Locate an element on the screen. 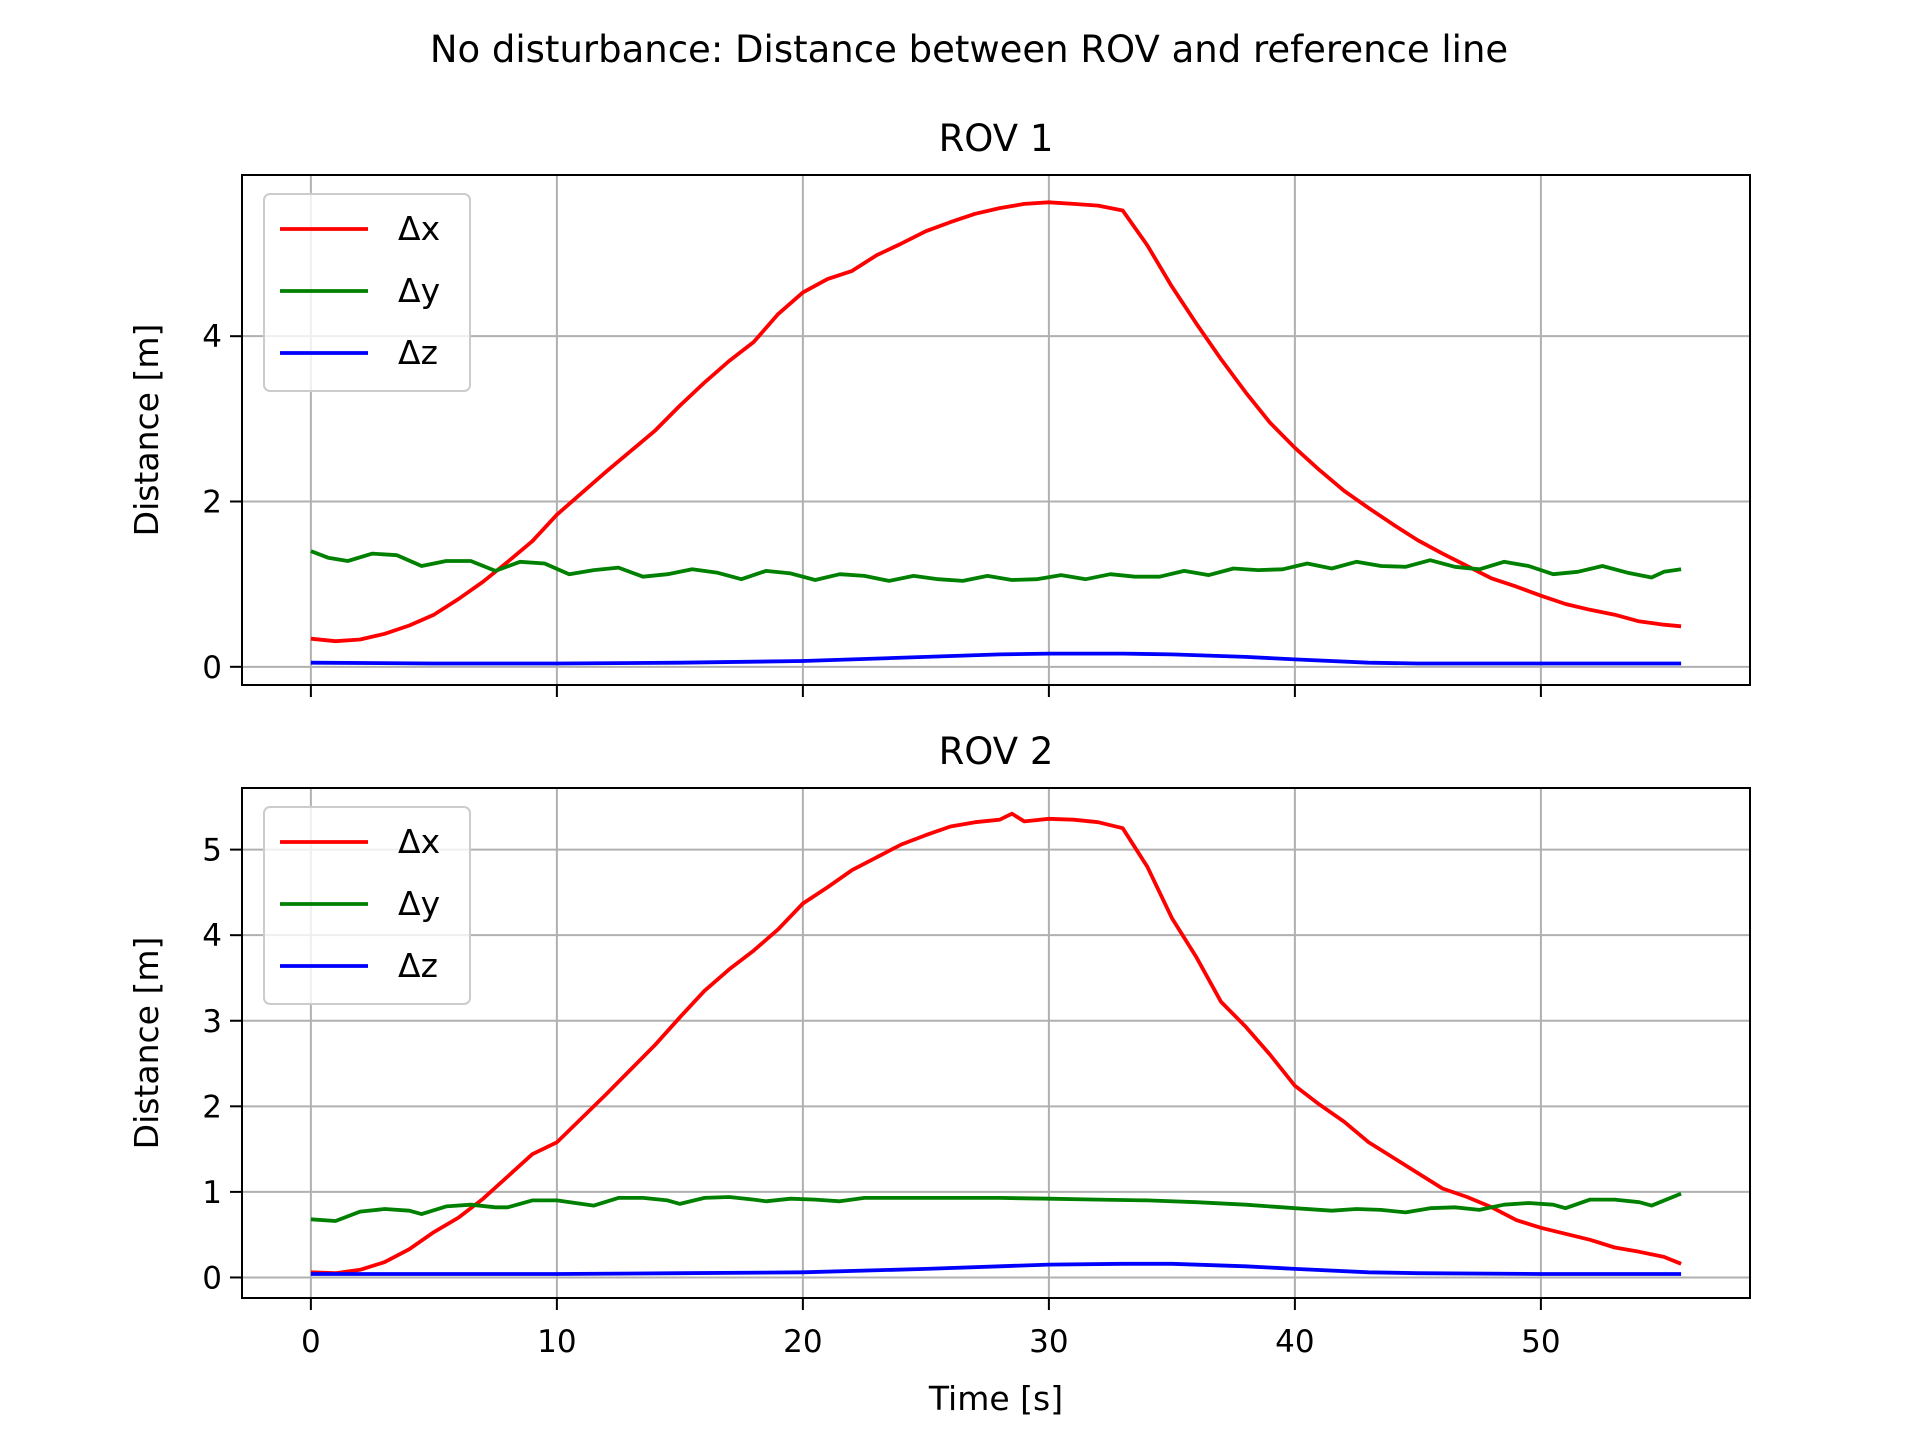 The width and height of the screenshot is (1920, 1440). subplot-title: ROV 2 is located at coordinates (996, 751).